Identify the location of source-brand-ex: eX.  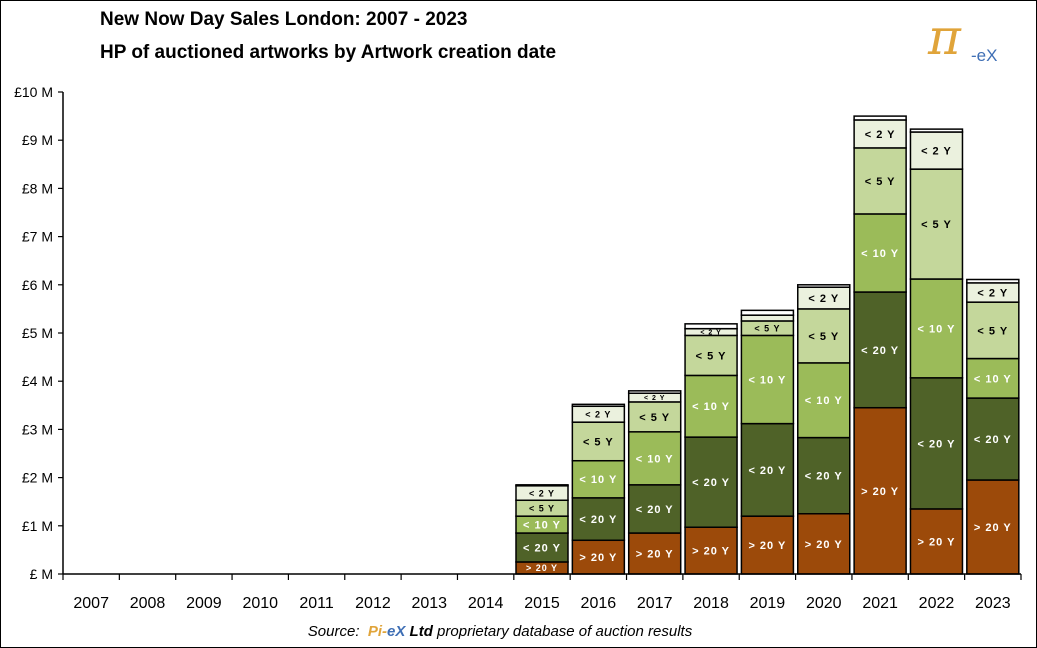
(396, 631).